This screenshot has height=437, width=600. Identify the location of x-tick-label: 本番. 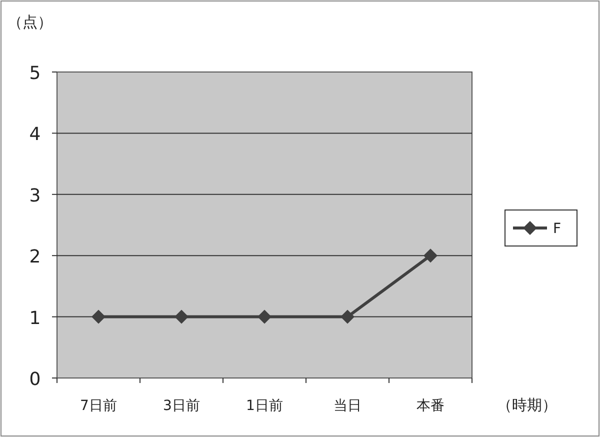
(430, 406).